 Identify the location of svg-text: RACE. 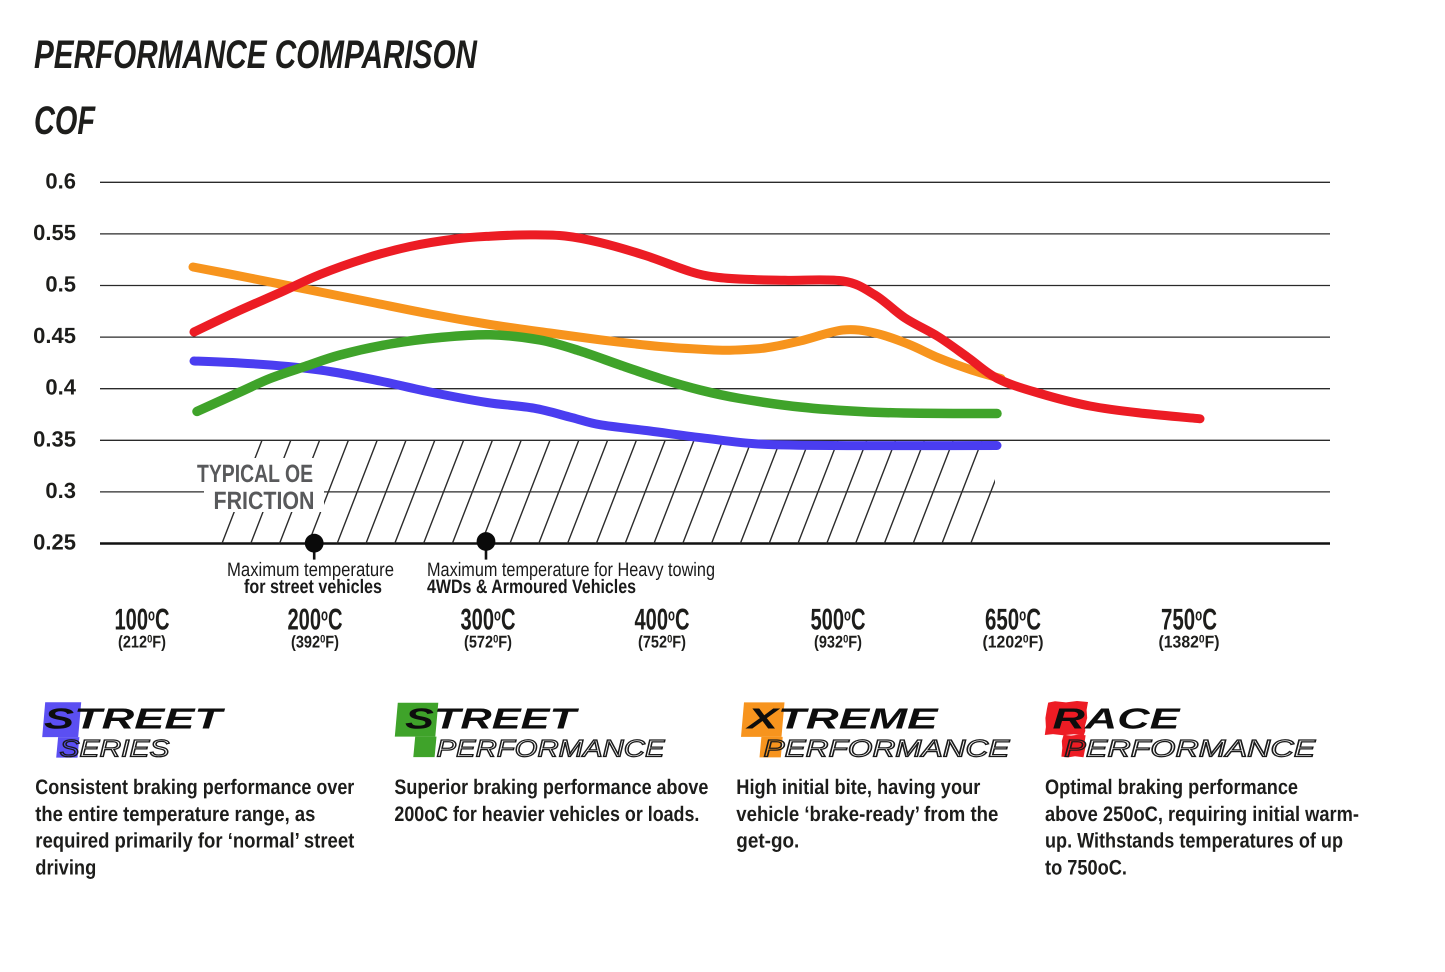
(1118, 720).